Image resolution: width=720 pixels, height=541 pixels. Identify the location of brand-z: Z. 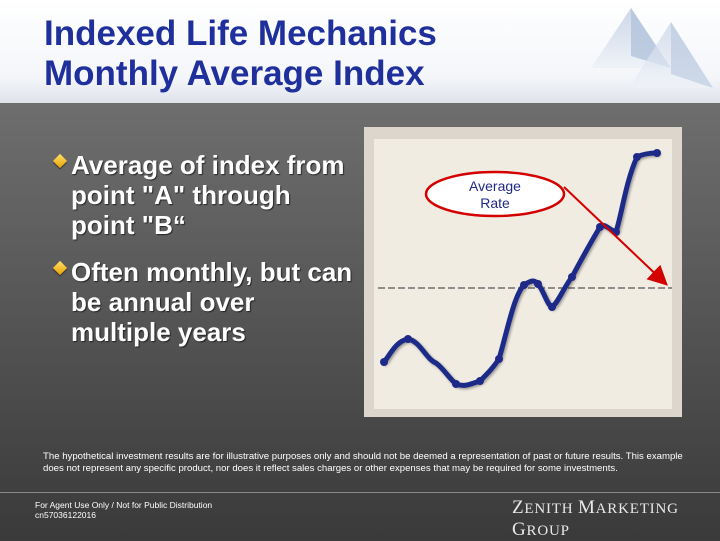
(518, 507).